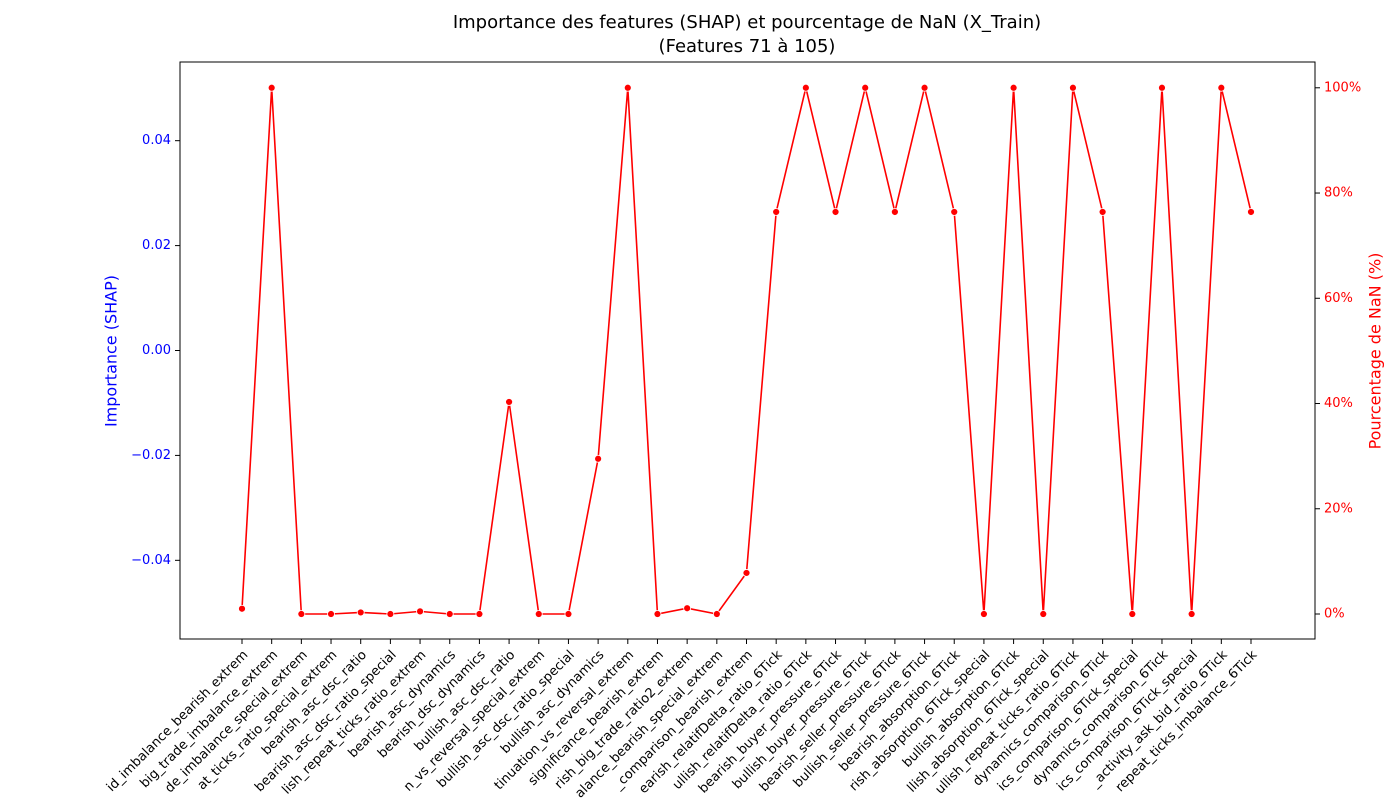  I want to click on y2-tick-label: 40%, so click(1338, 403).